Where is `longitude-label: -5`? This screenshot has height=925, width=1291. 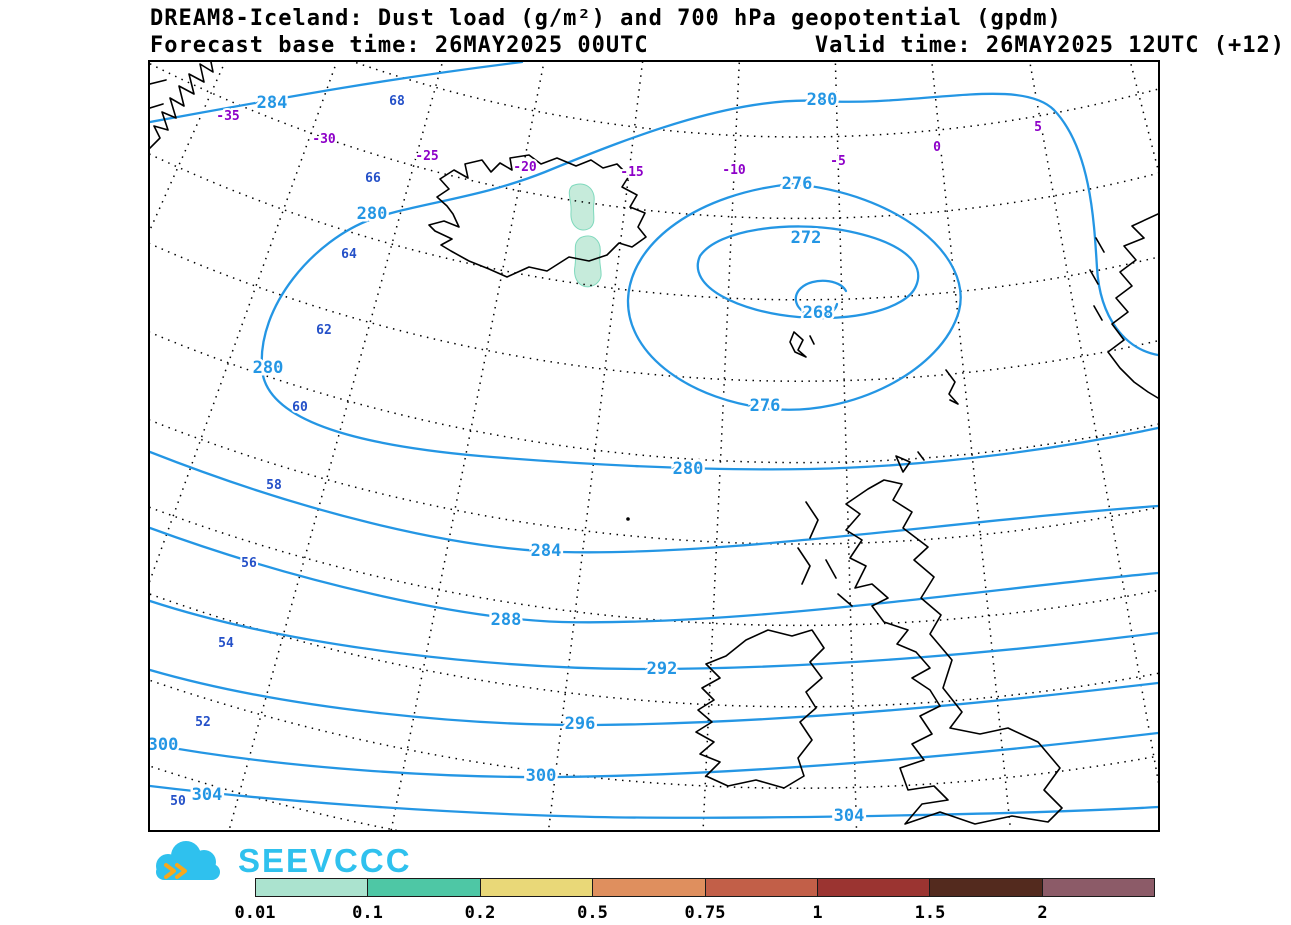
longitude-label: -5 is located at coordinates (838, 161).